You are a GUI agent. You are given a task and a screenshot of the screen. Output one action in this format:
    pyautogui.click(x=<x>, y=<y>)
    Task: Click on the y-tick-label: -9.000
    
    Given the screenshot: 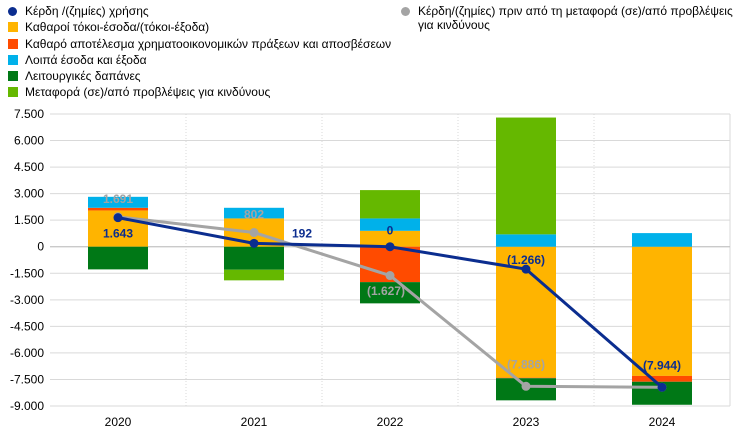 What is the action you would take?
    pyautogui.click(x=27, y=406)
    